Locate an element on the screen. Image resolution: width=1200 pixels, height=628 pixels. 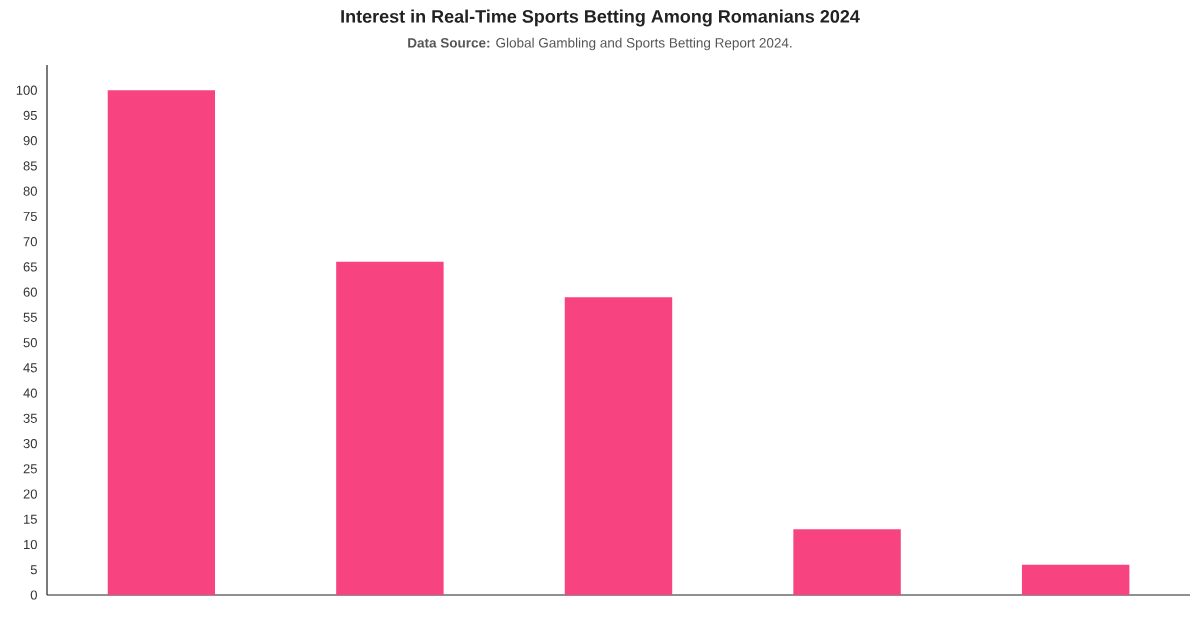
y-tick-label: 85 is located at coordinates (30, 166).